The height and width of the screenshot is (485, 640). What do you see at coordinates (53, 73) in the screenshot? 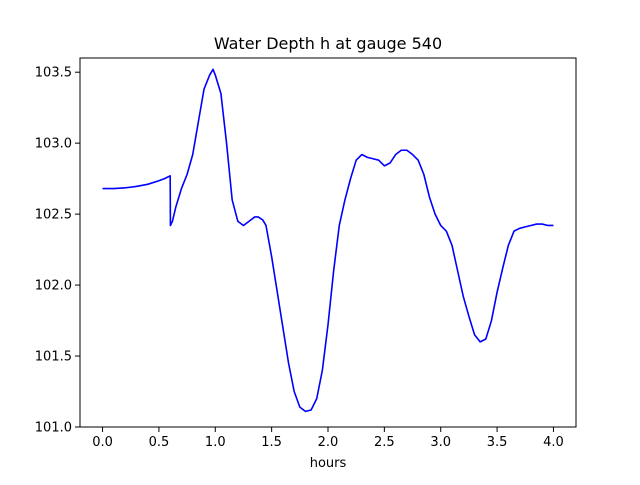
I see `y-tick-label: 103.5` at bounding box center [53, 73].